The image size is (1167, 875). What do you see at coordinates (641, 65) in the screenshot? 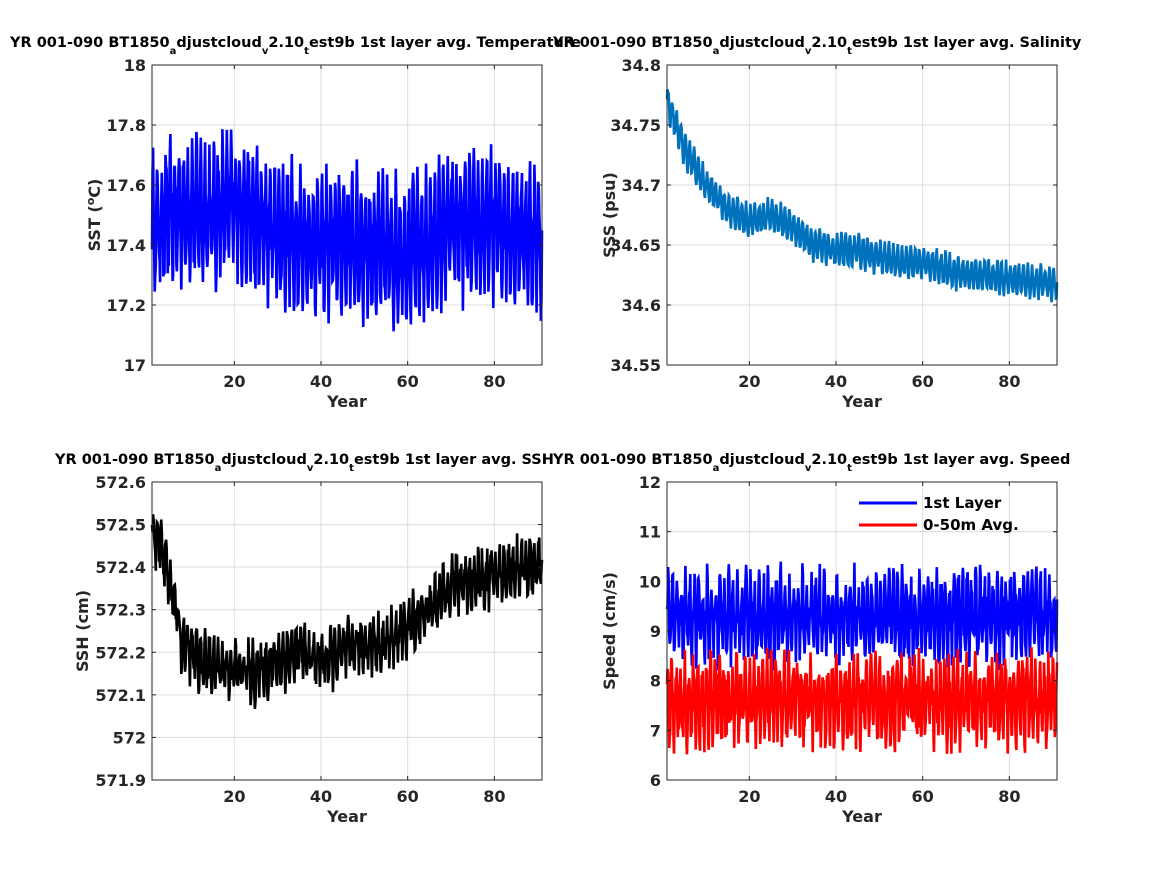
I see `y-tick-label: 34.8` at bounding box center [641, 65].